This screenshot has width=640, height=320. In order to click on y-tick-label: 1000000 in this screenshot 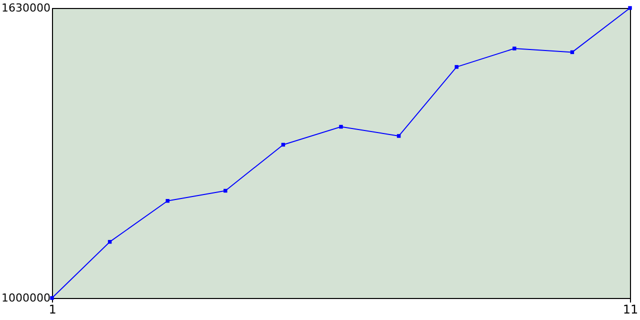, I will do `click(26, 298)`.